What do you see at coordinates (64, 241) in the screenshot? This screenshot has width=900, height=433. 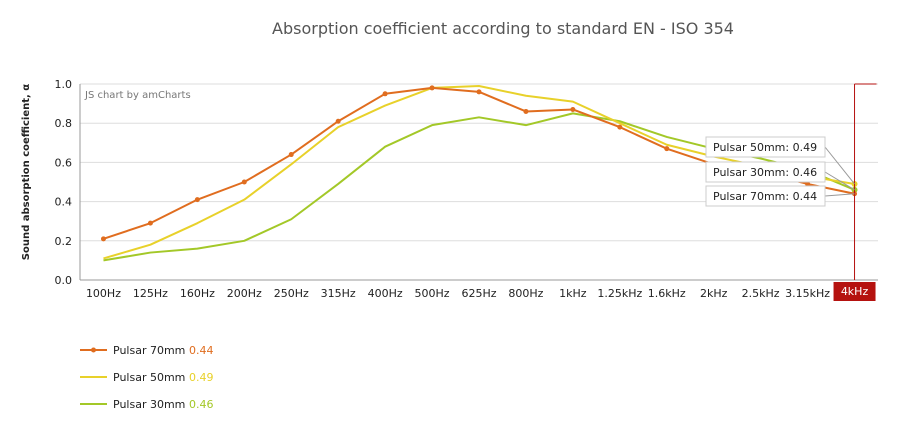 I see `y-tick-label: 0.2` at bounding box center [64, 241].